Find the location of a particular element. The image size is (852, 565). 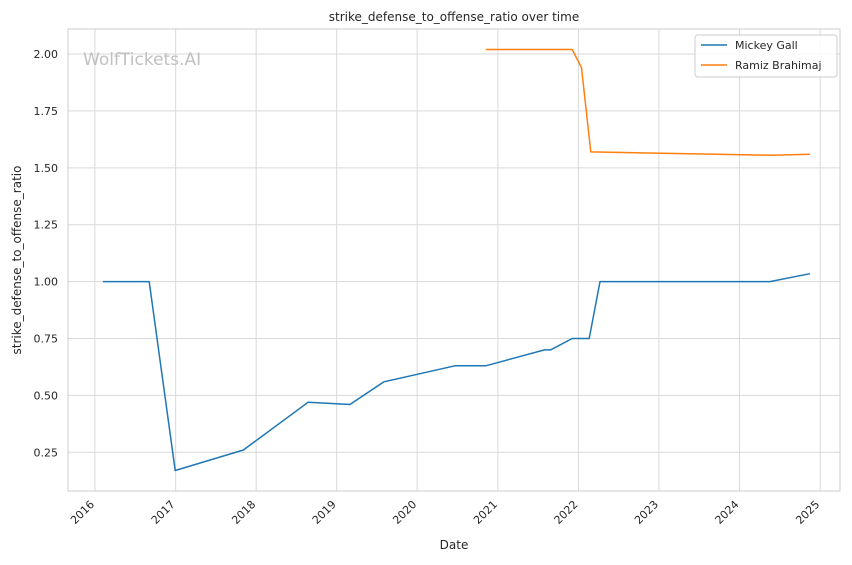

legend-label-0: Mickey Gall is located at coordinates (766, 45).